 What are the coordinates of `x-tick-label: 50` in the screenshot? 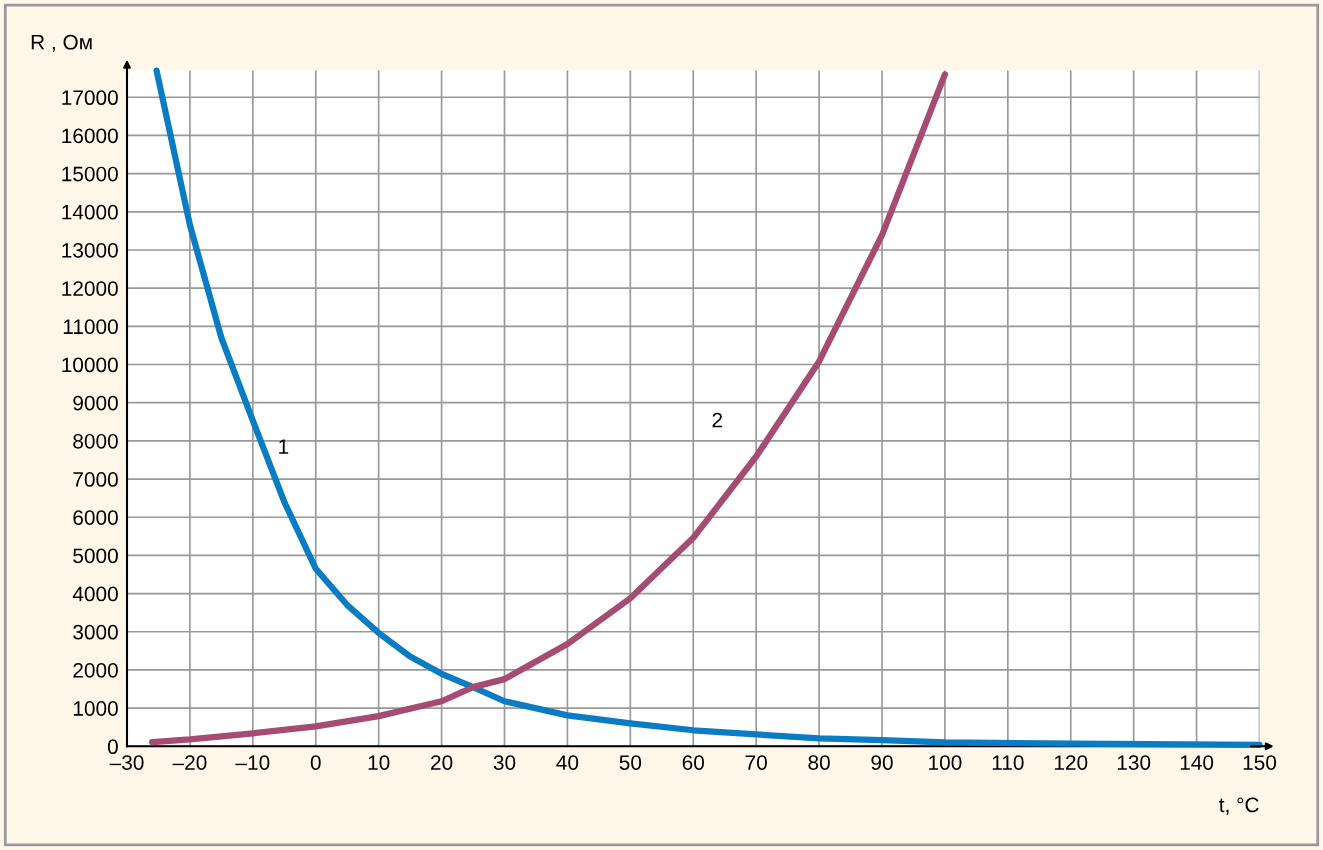 It's located at (630, 762).